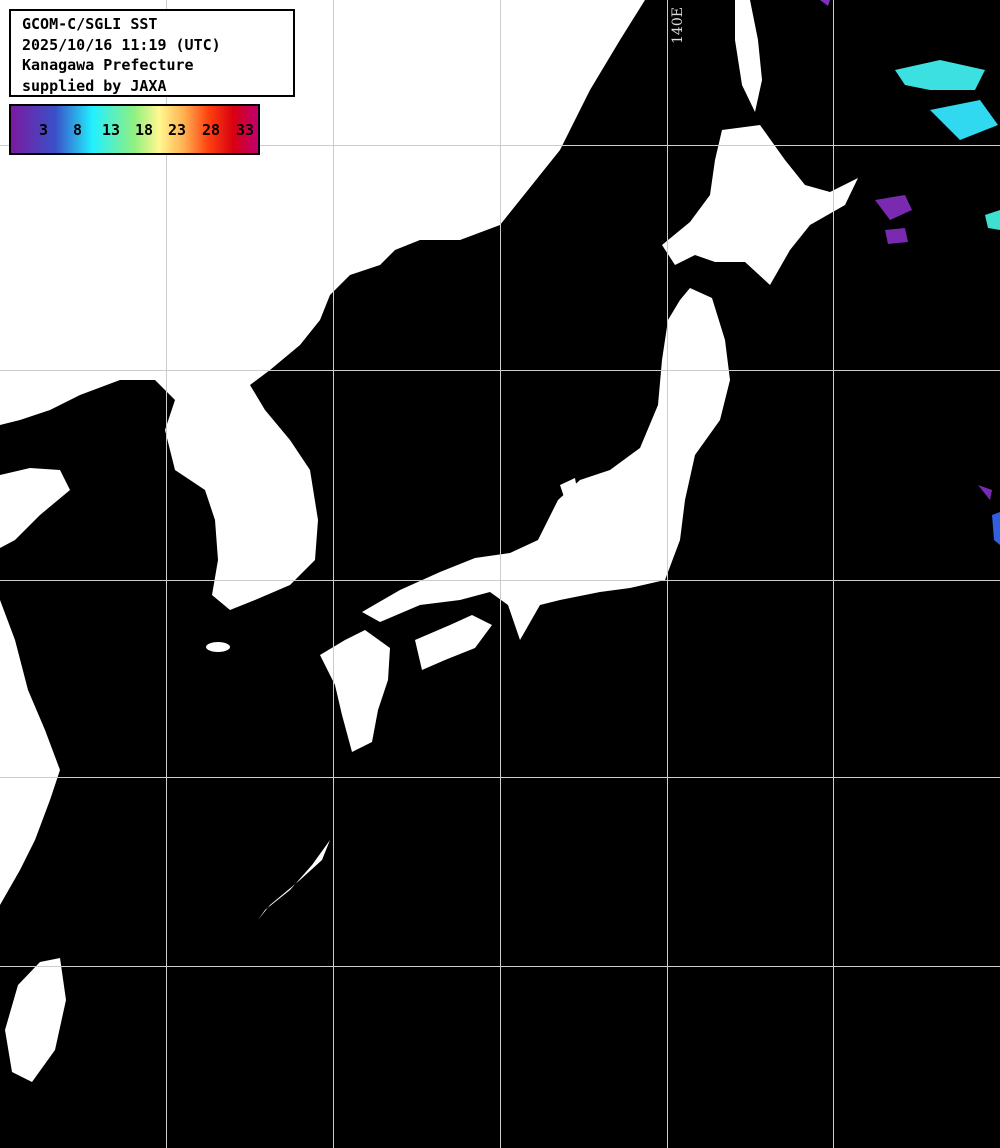 The height and width of the screenshot is (1148, 1000). Describe the element at coordinates (211, 130) in the screenshot. I see `scale-tick: 28` at that location.